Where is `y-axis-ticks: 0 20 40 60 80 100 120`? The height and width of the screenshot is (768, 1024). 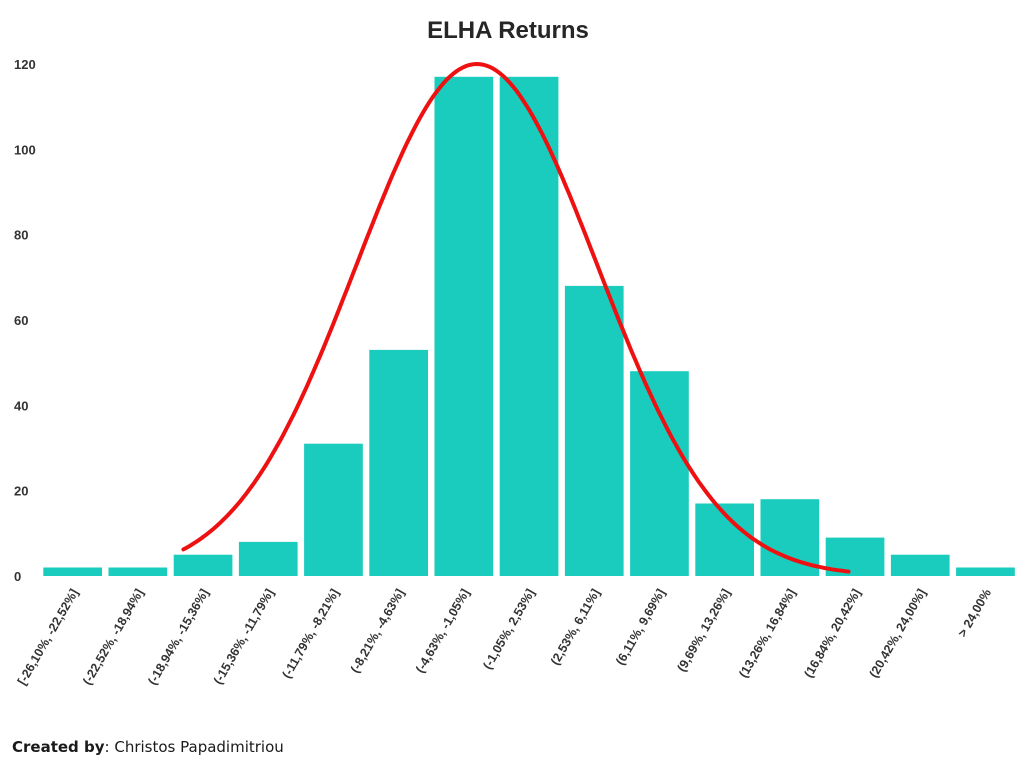
y-axis-ticks: 0 20 40 60 80 100 120 is located at coordinates (25, 320).